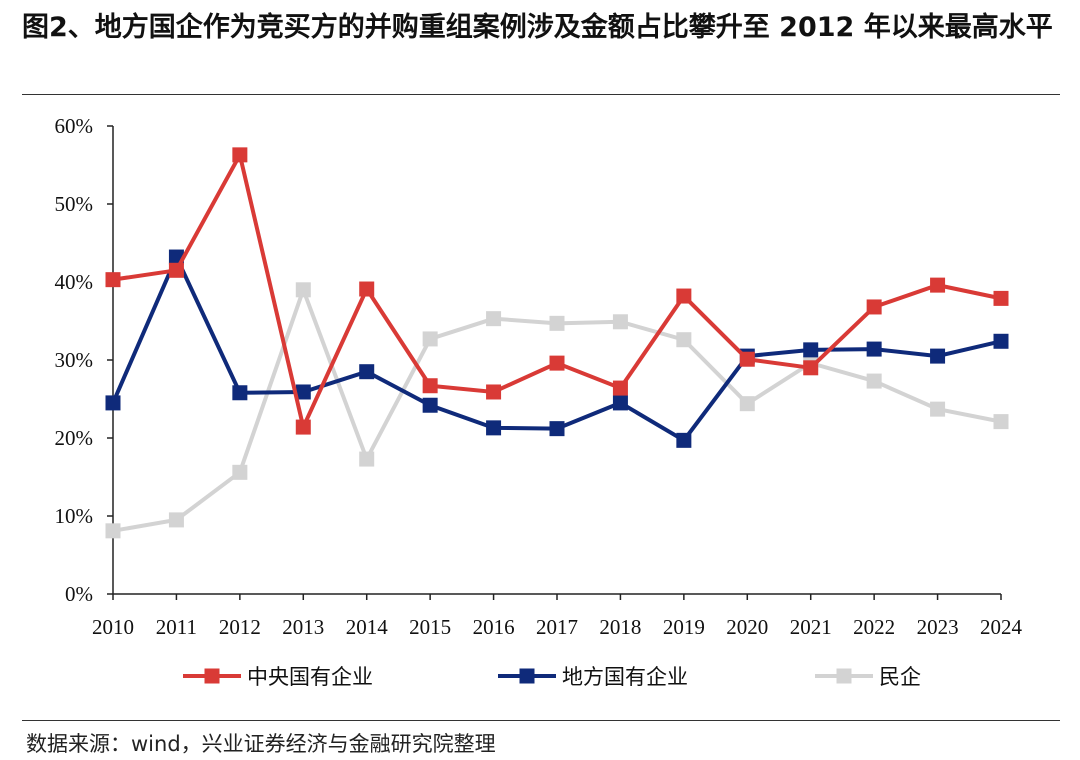  Describe the element at coordinates (303, 627) in the screenshot. I see `x-tick-label: 2013` at that location.